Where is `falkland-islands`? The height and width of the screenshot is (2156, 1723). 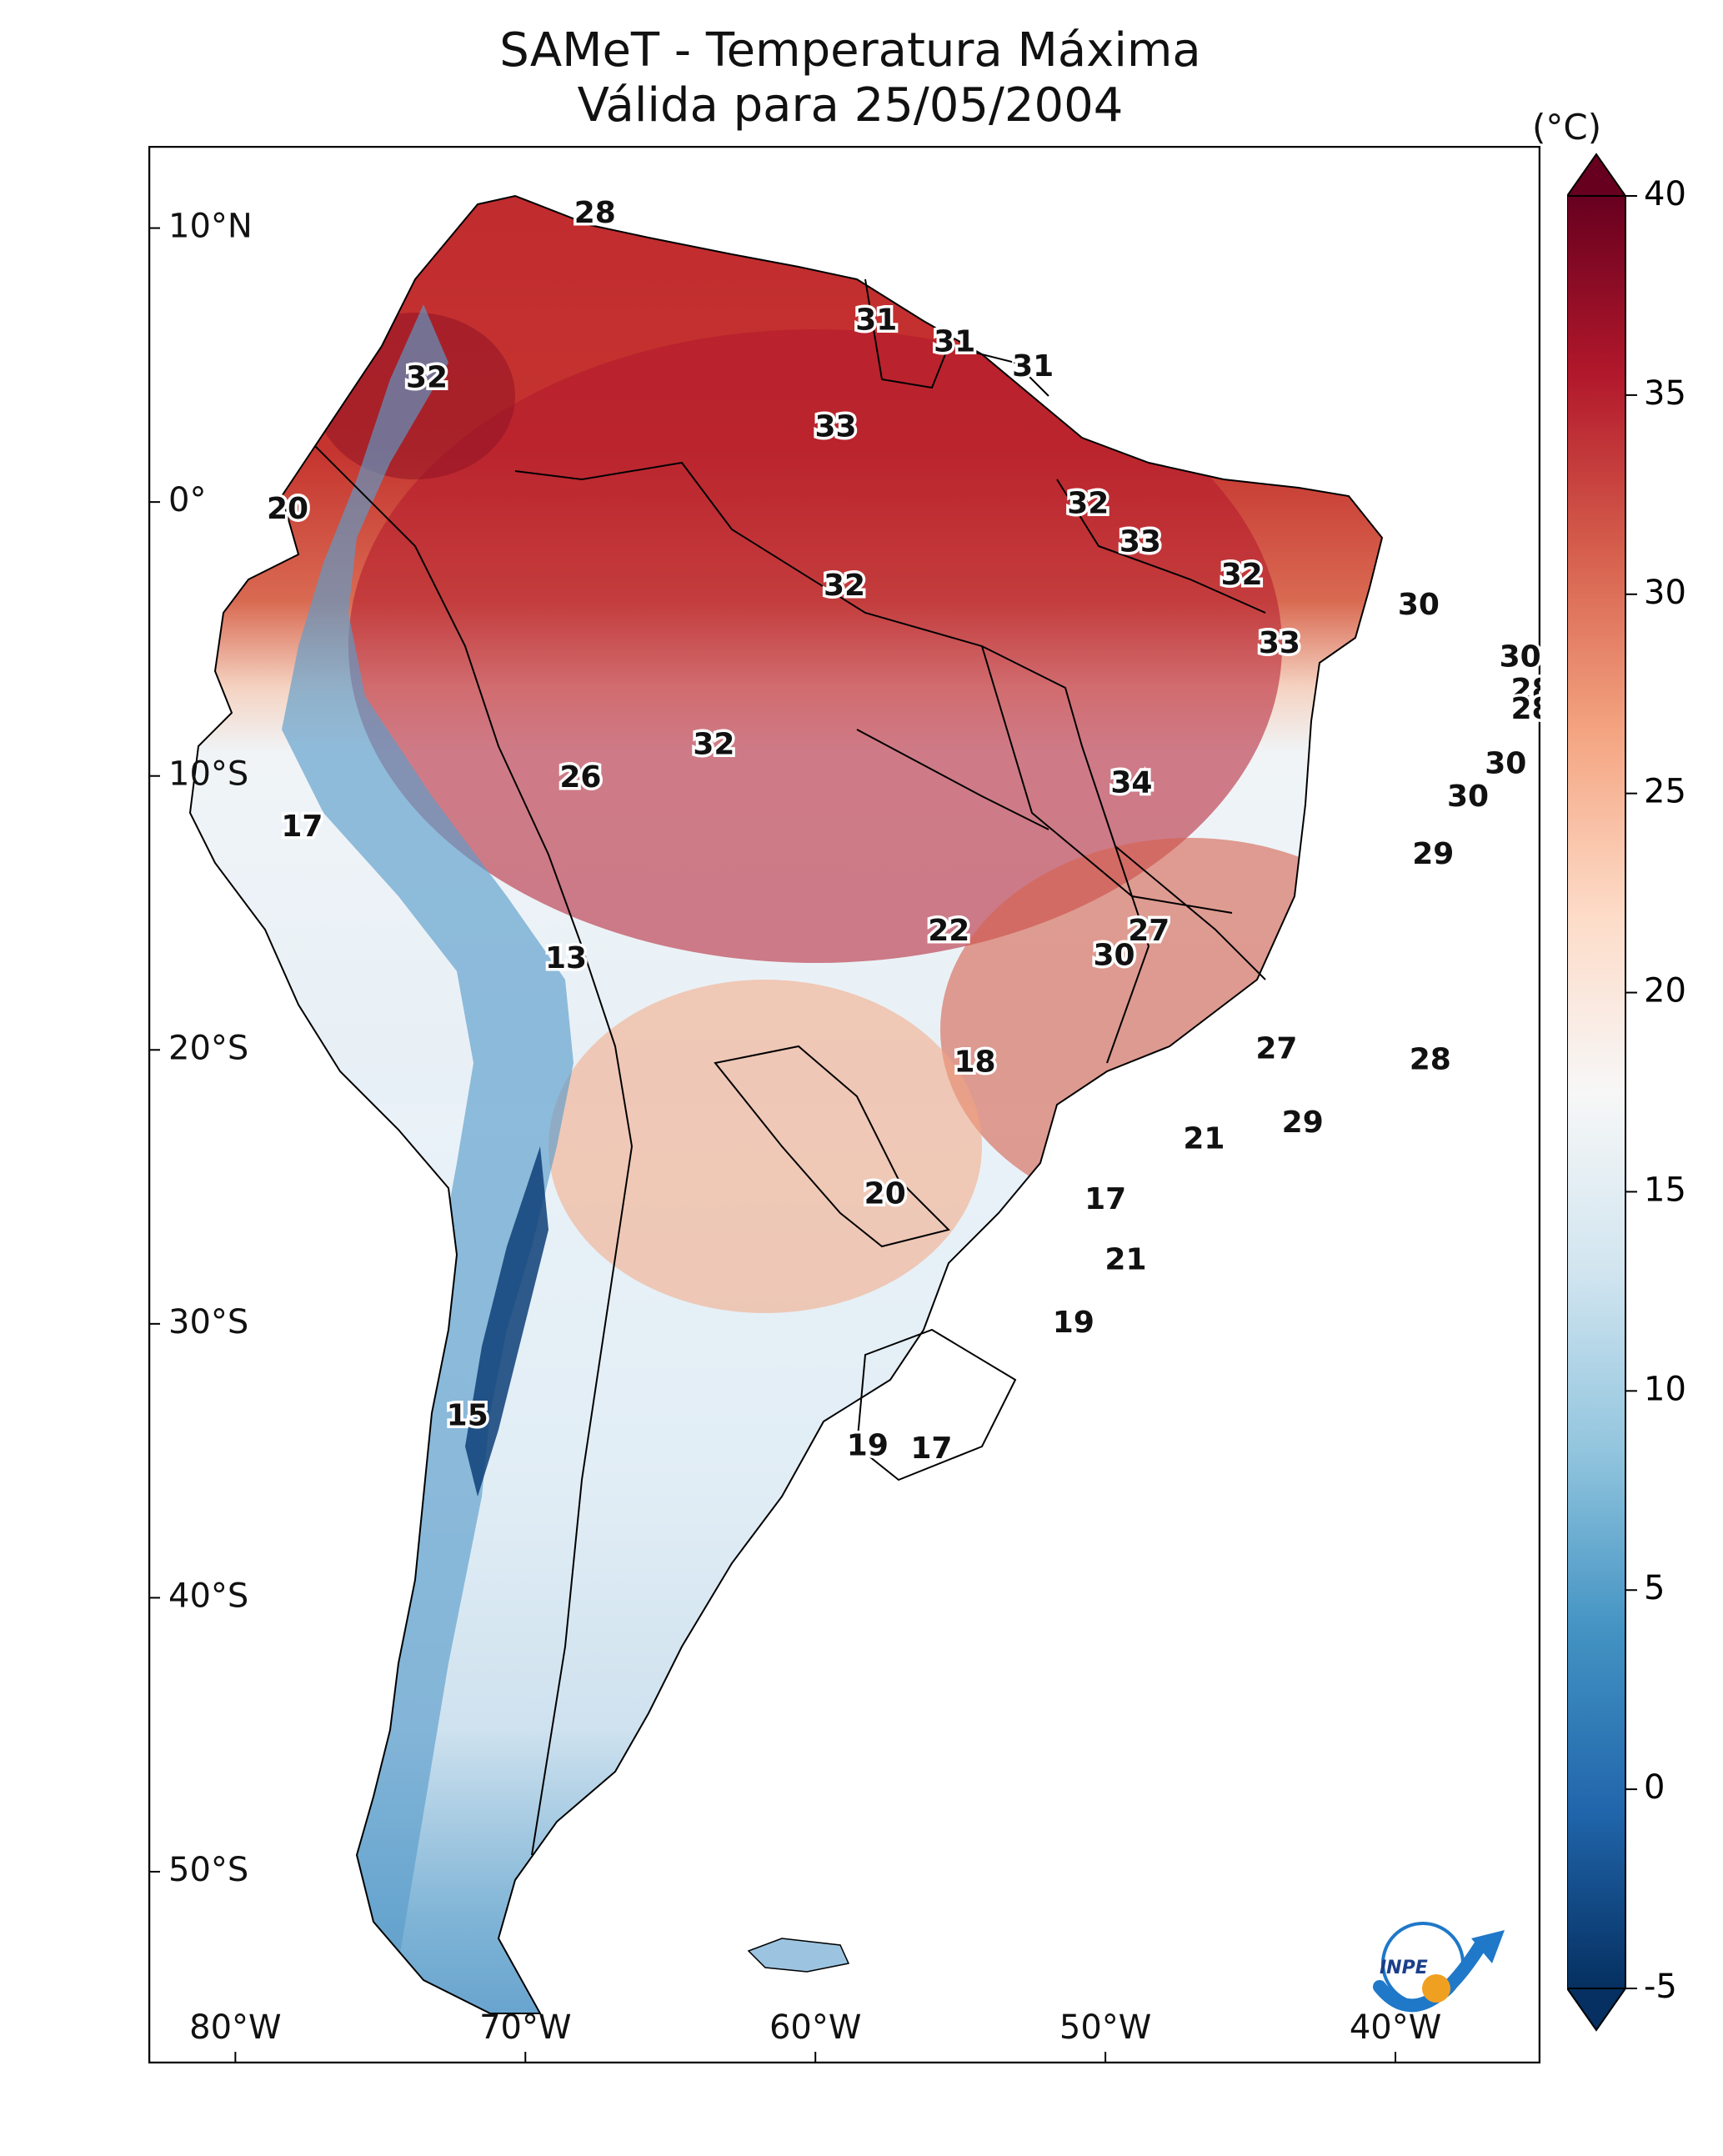 falkland-islands is located at coordinates (798, 1956).